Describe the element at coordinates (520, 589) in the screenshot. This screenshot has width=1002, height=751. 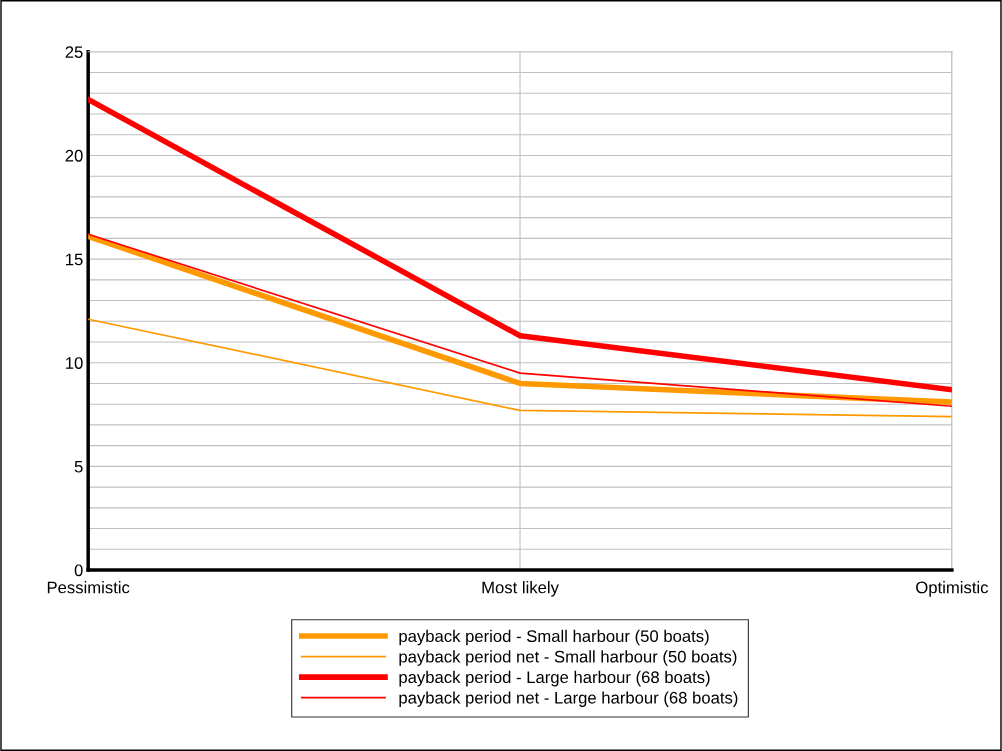
I see `x-tick-label: Most likely` at that location.